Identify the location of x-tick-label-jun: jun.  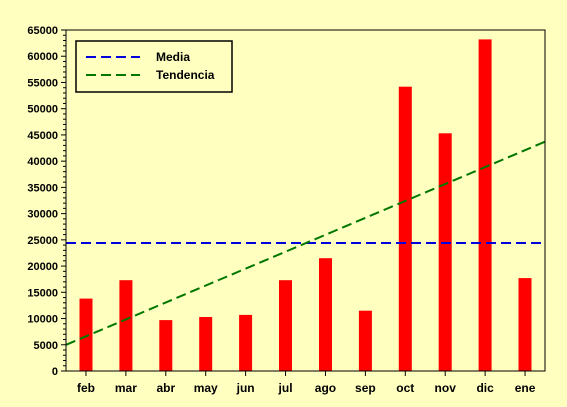
(245, 388).